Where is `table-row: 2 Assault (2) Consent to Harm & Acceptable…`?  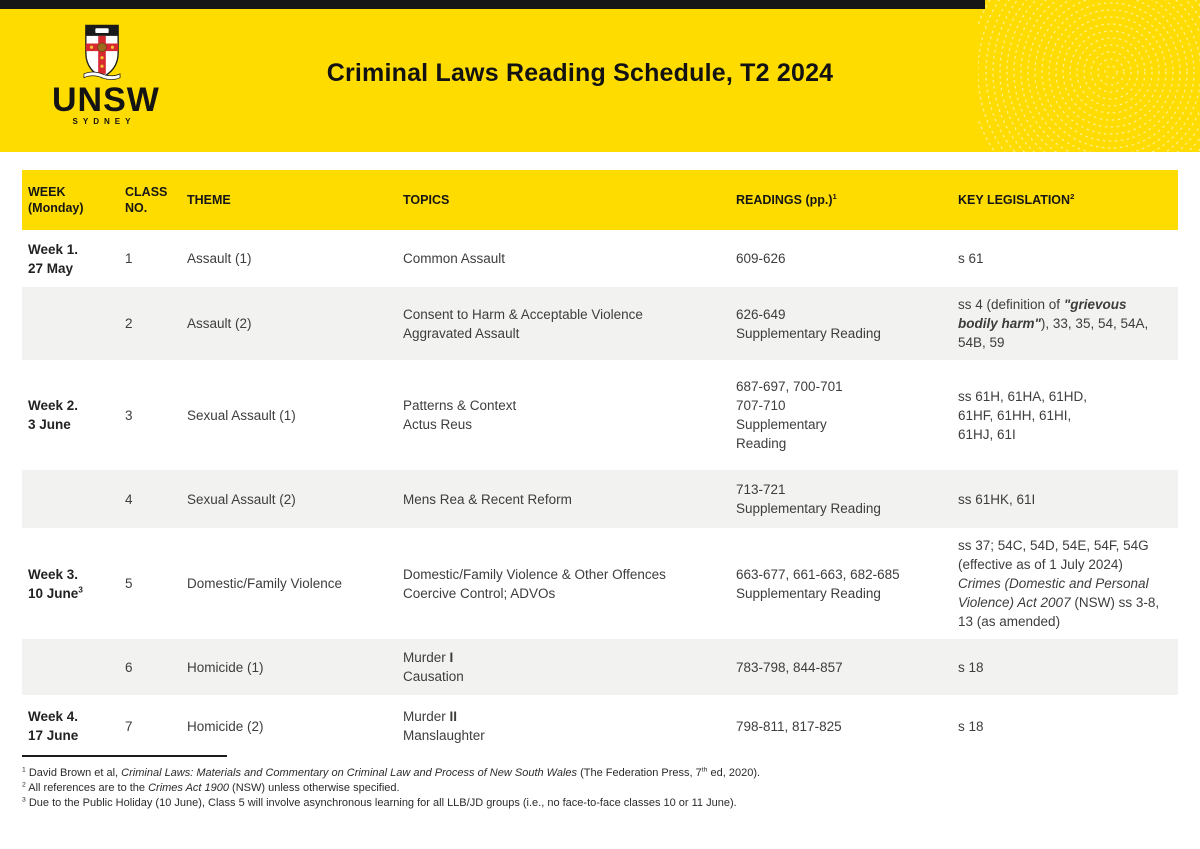 table-row: 2 Assault (2) Consent to Harm & Acceptable… is located at coordinates (600, 323).